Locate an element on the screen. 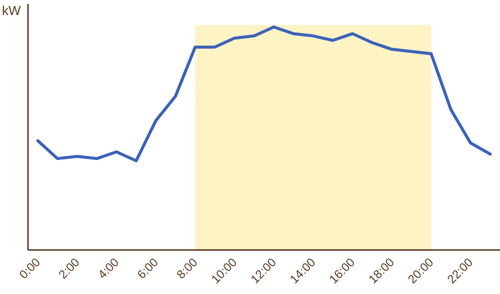  x-tick-label: 6:00 is located at coordinates (148, 268).